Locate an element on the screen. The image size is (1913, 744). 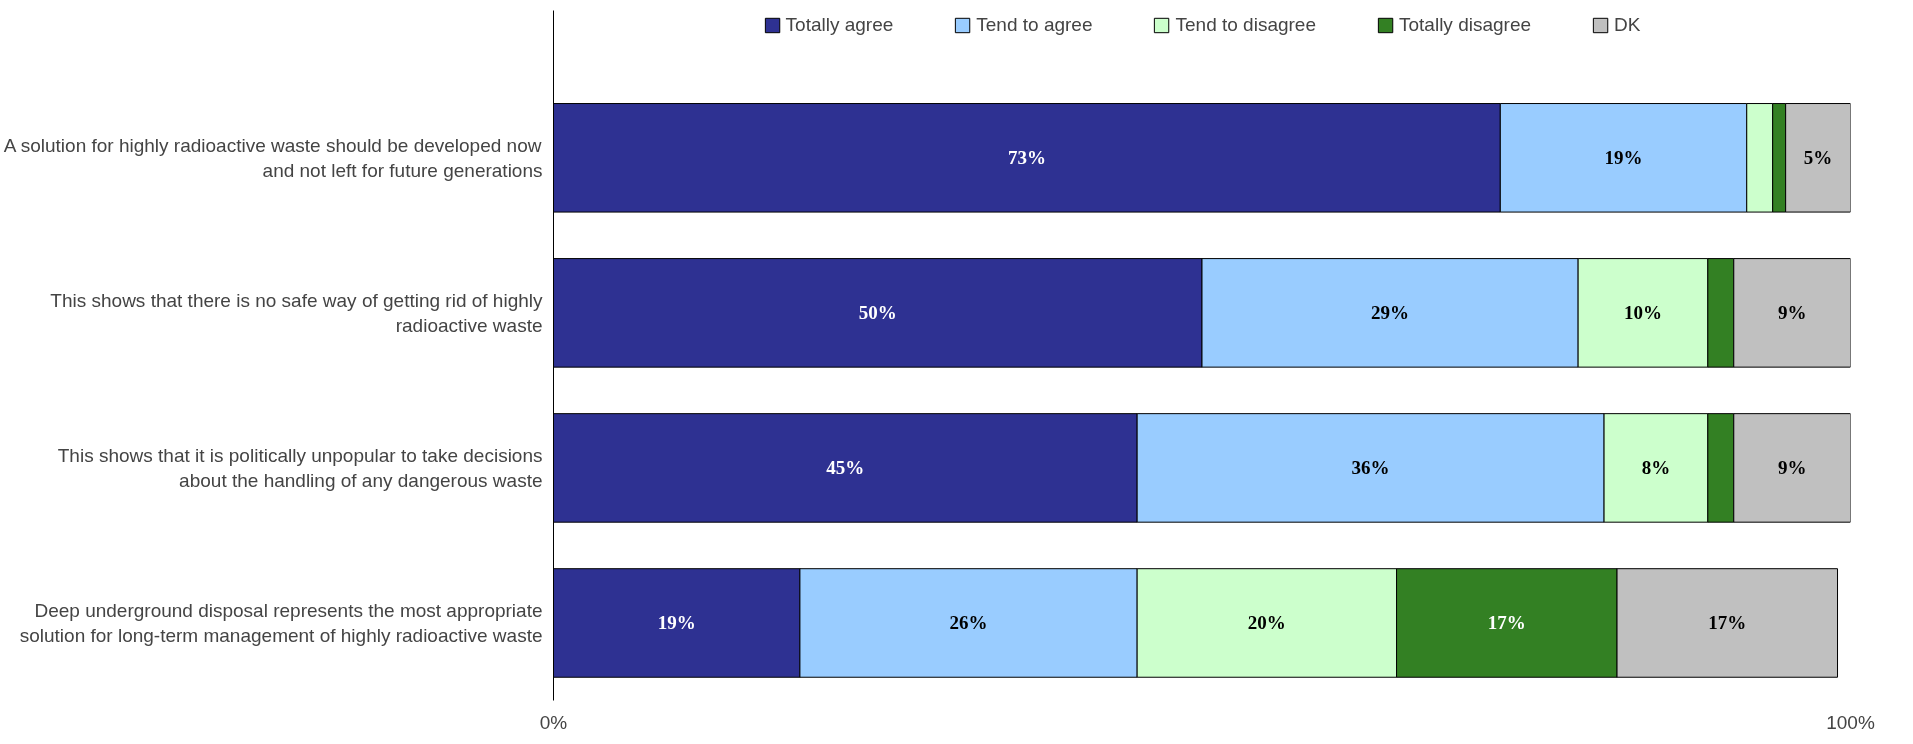
legend-label: Tend to disagree is located at coordinates (1245, 25).